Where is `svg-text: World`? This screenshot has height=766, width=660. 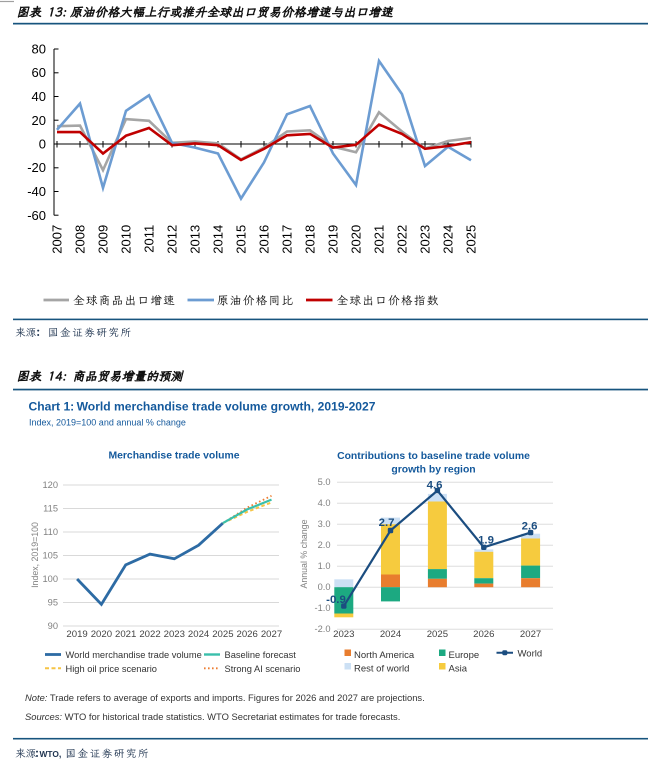 svg-text: World is located at coordinates (530, 654).